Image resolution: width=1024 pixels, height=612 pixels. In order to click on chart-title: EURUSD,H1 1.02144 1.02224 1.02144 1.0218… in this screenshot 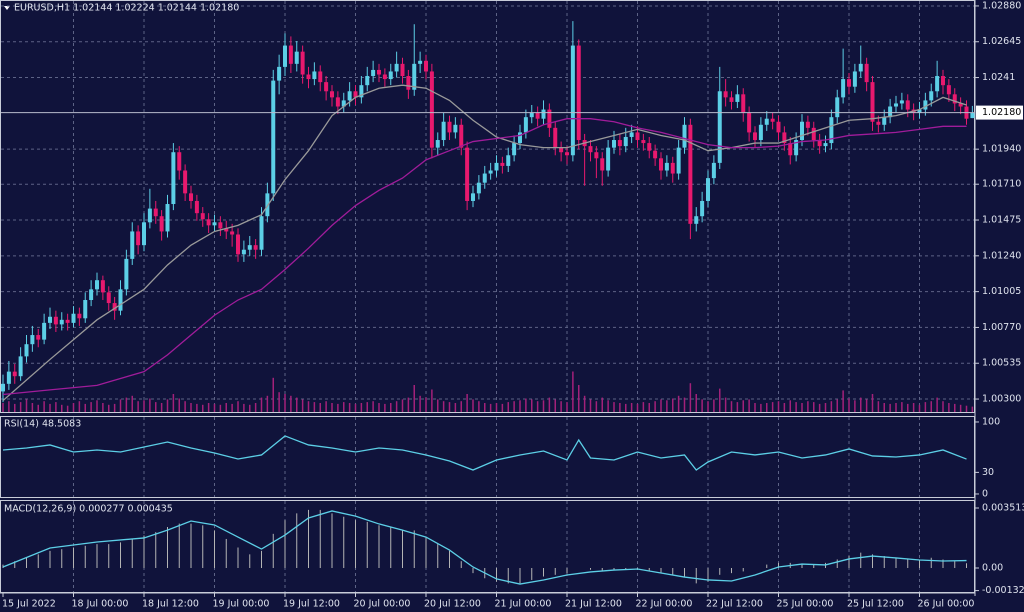, I will do `click(126, 8)`.